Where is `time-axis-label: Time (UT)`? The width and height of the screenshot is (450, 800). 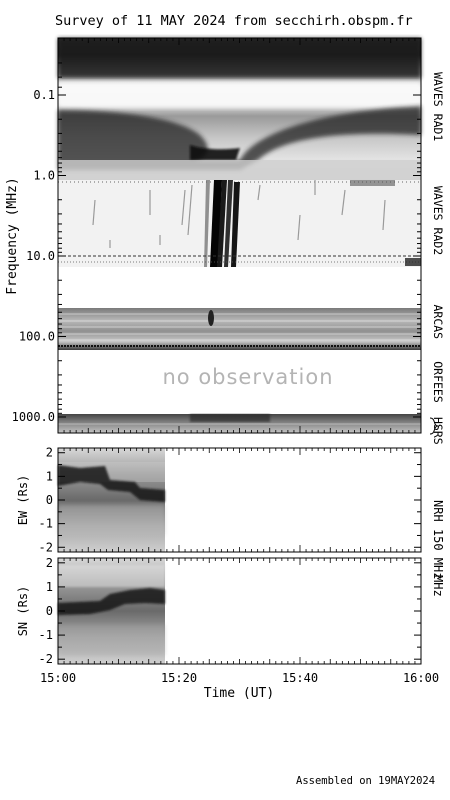
time-axis-label: Time (UT) is located at coordinates (239, 693).